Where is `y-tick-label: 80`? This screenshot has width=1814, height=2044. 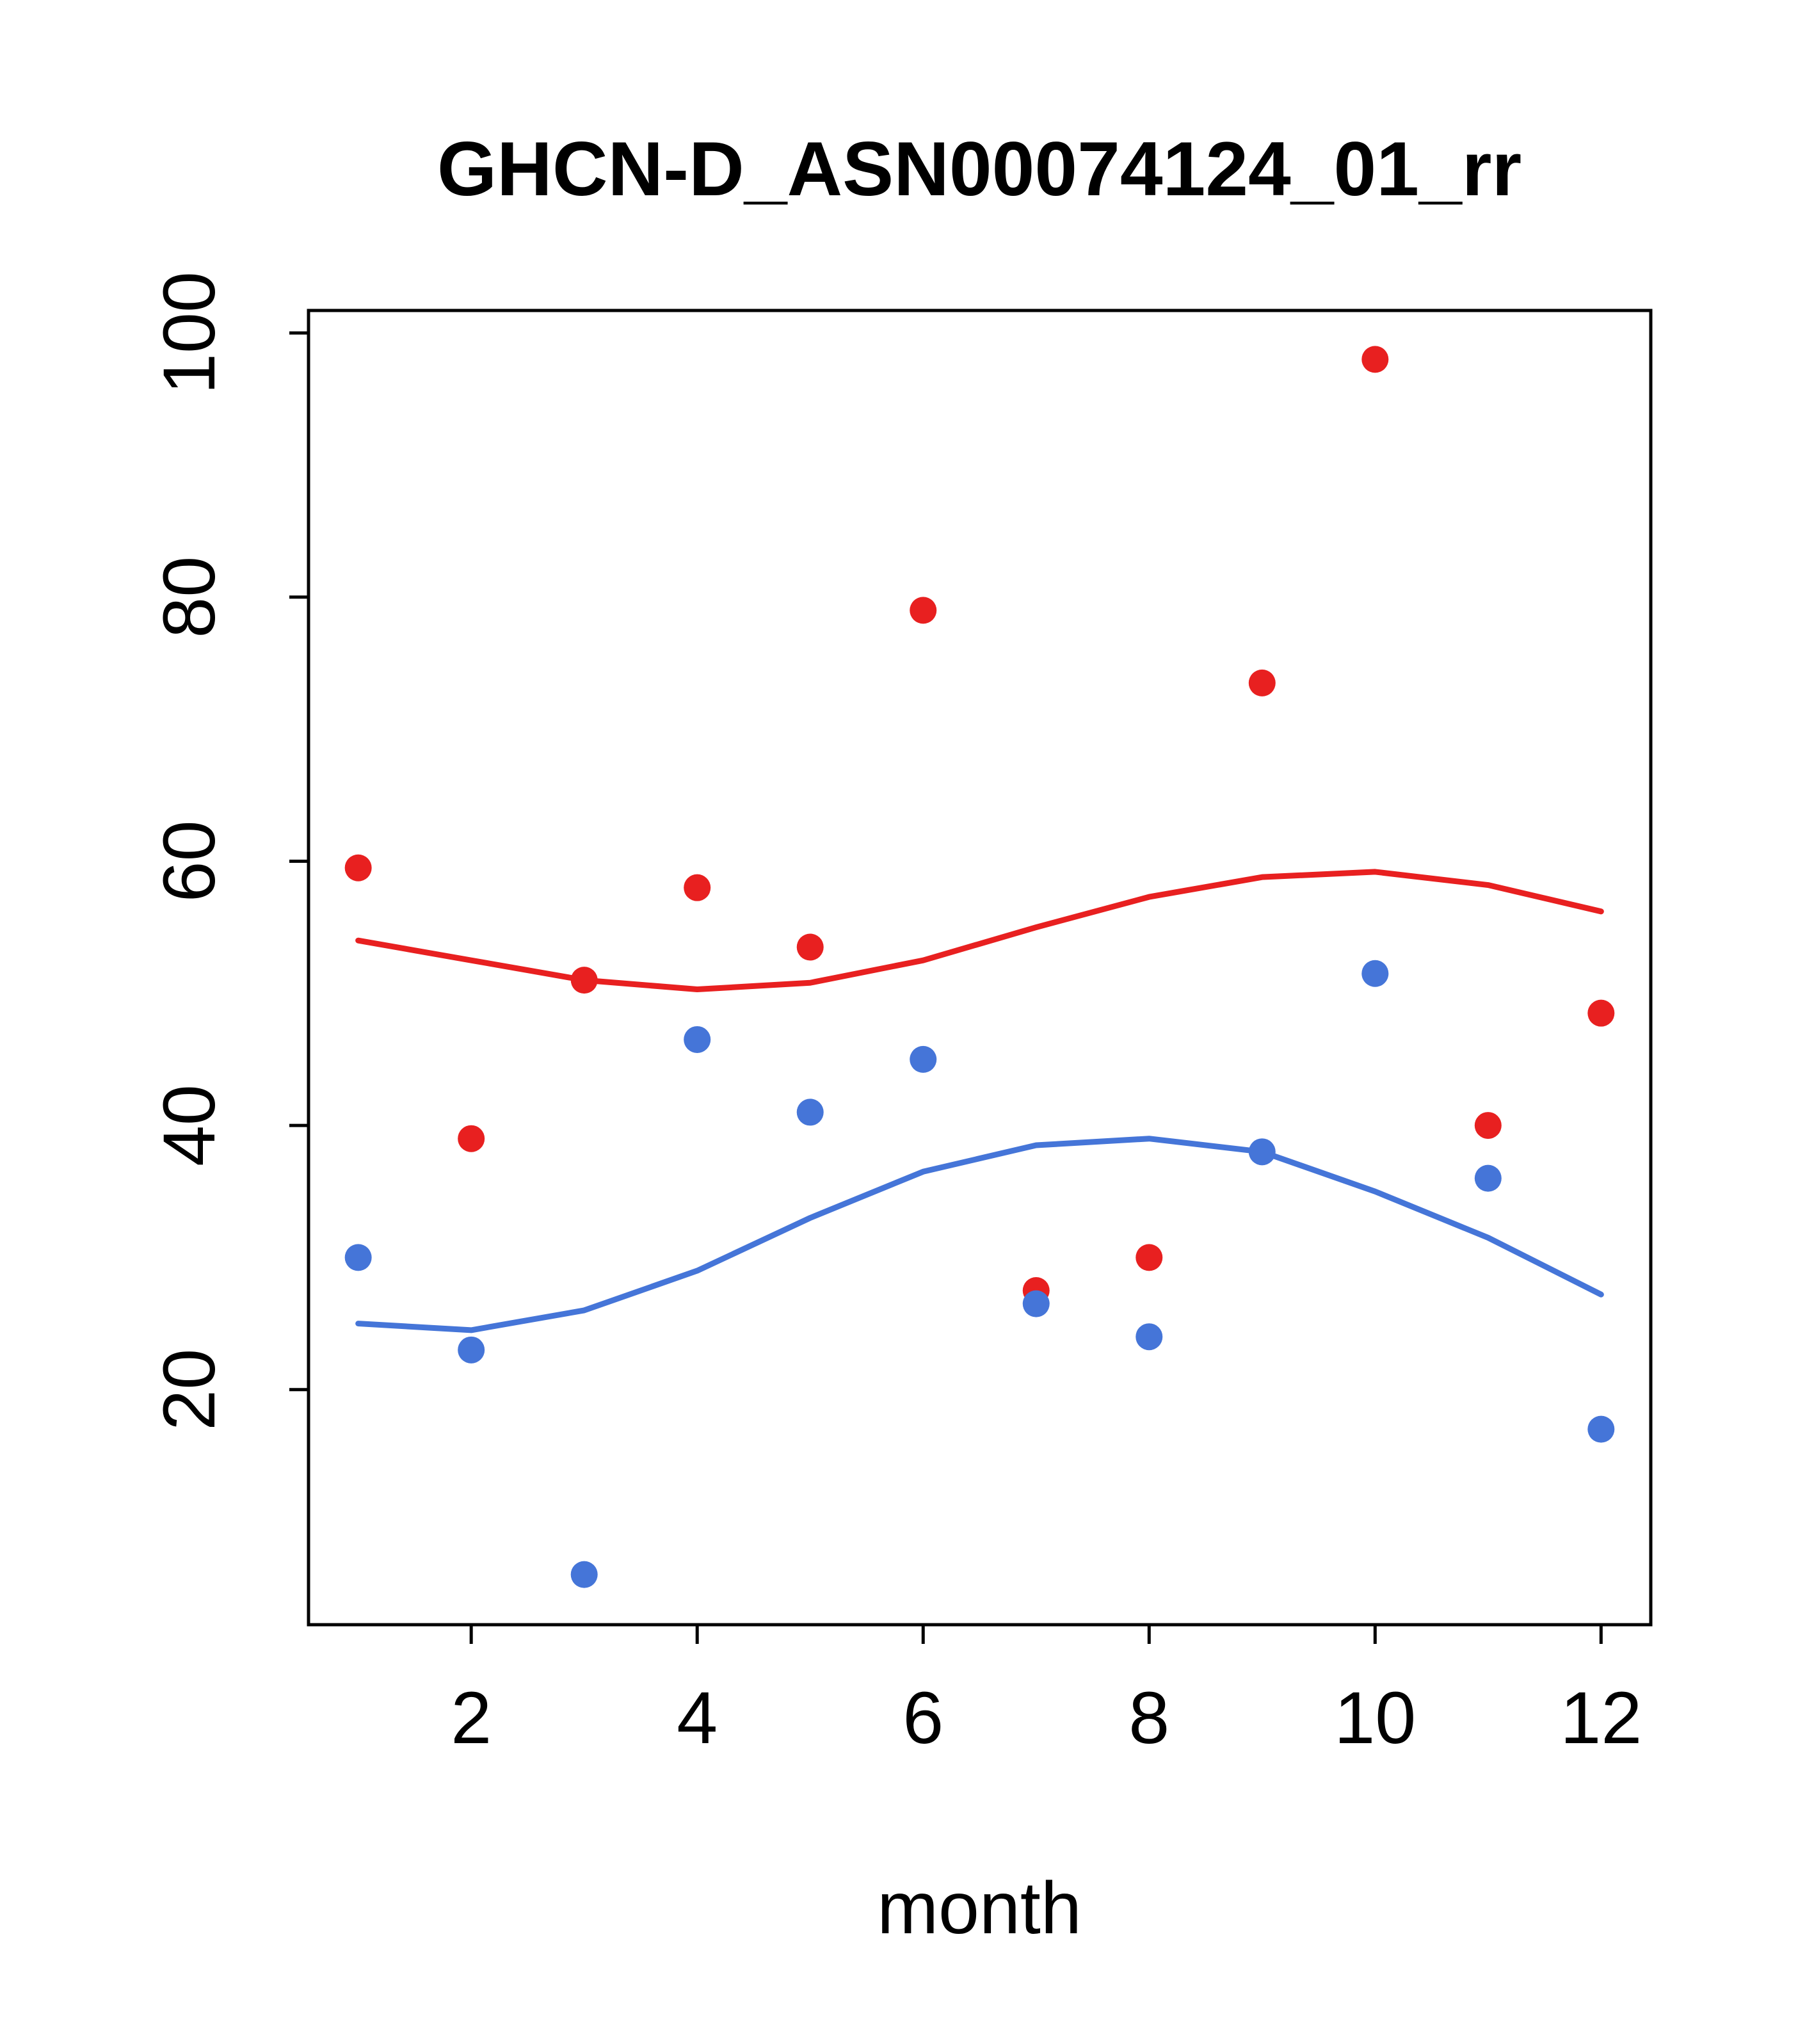
y-tick-label: 80 is located at coordinates (189, 597).